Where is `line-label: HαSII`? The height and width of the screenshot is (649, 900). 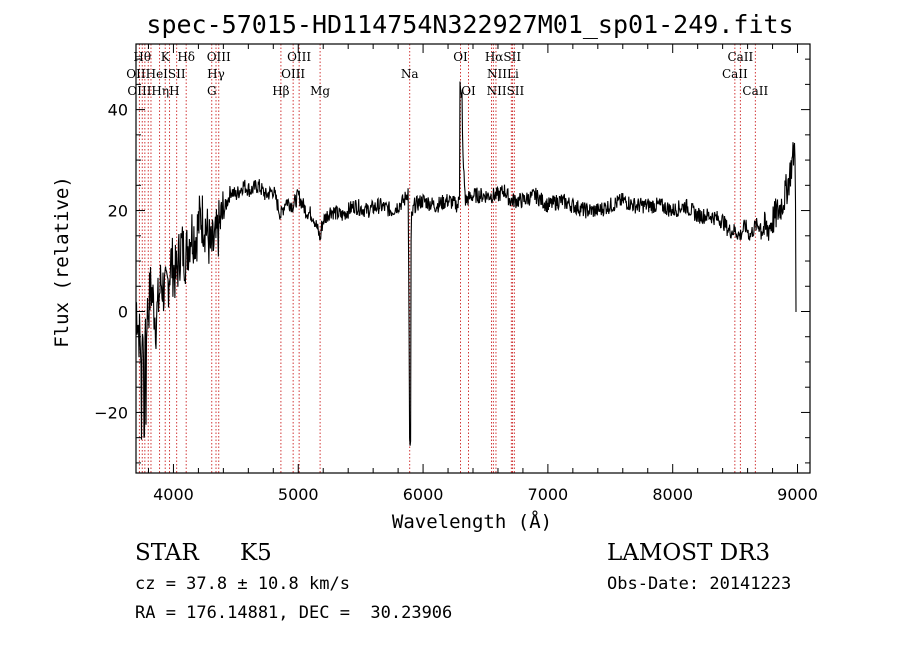 line-label: HαSII is located at coordinates (503, 57).